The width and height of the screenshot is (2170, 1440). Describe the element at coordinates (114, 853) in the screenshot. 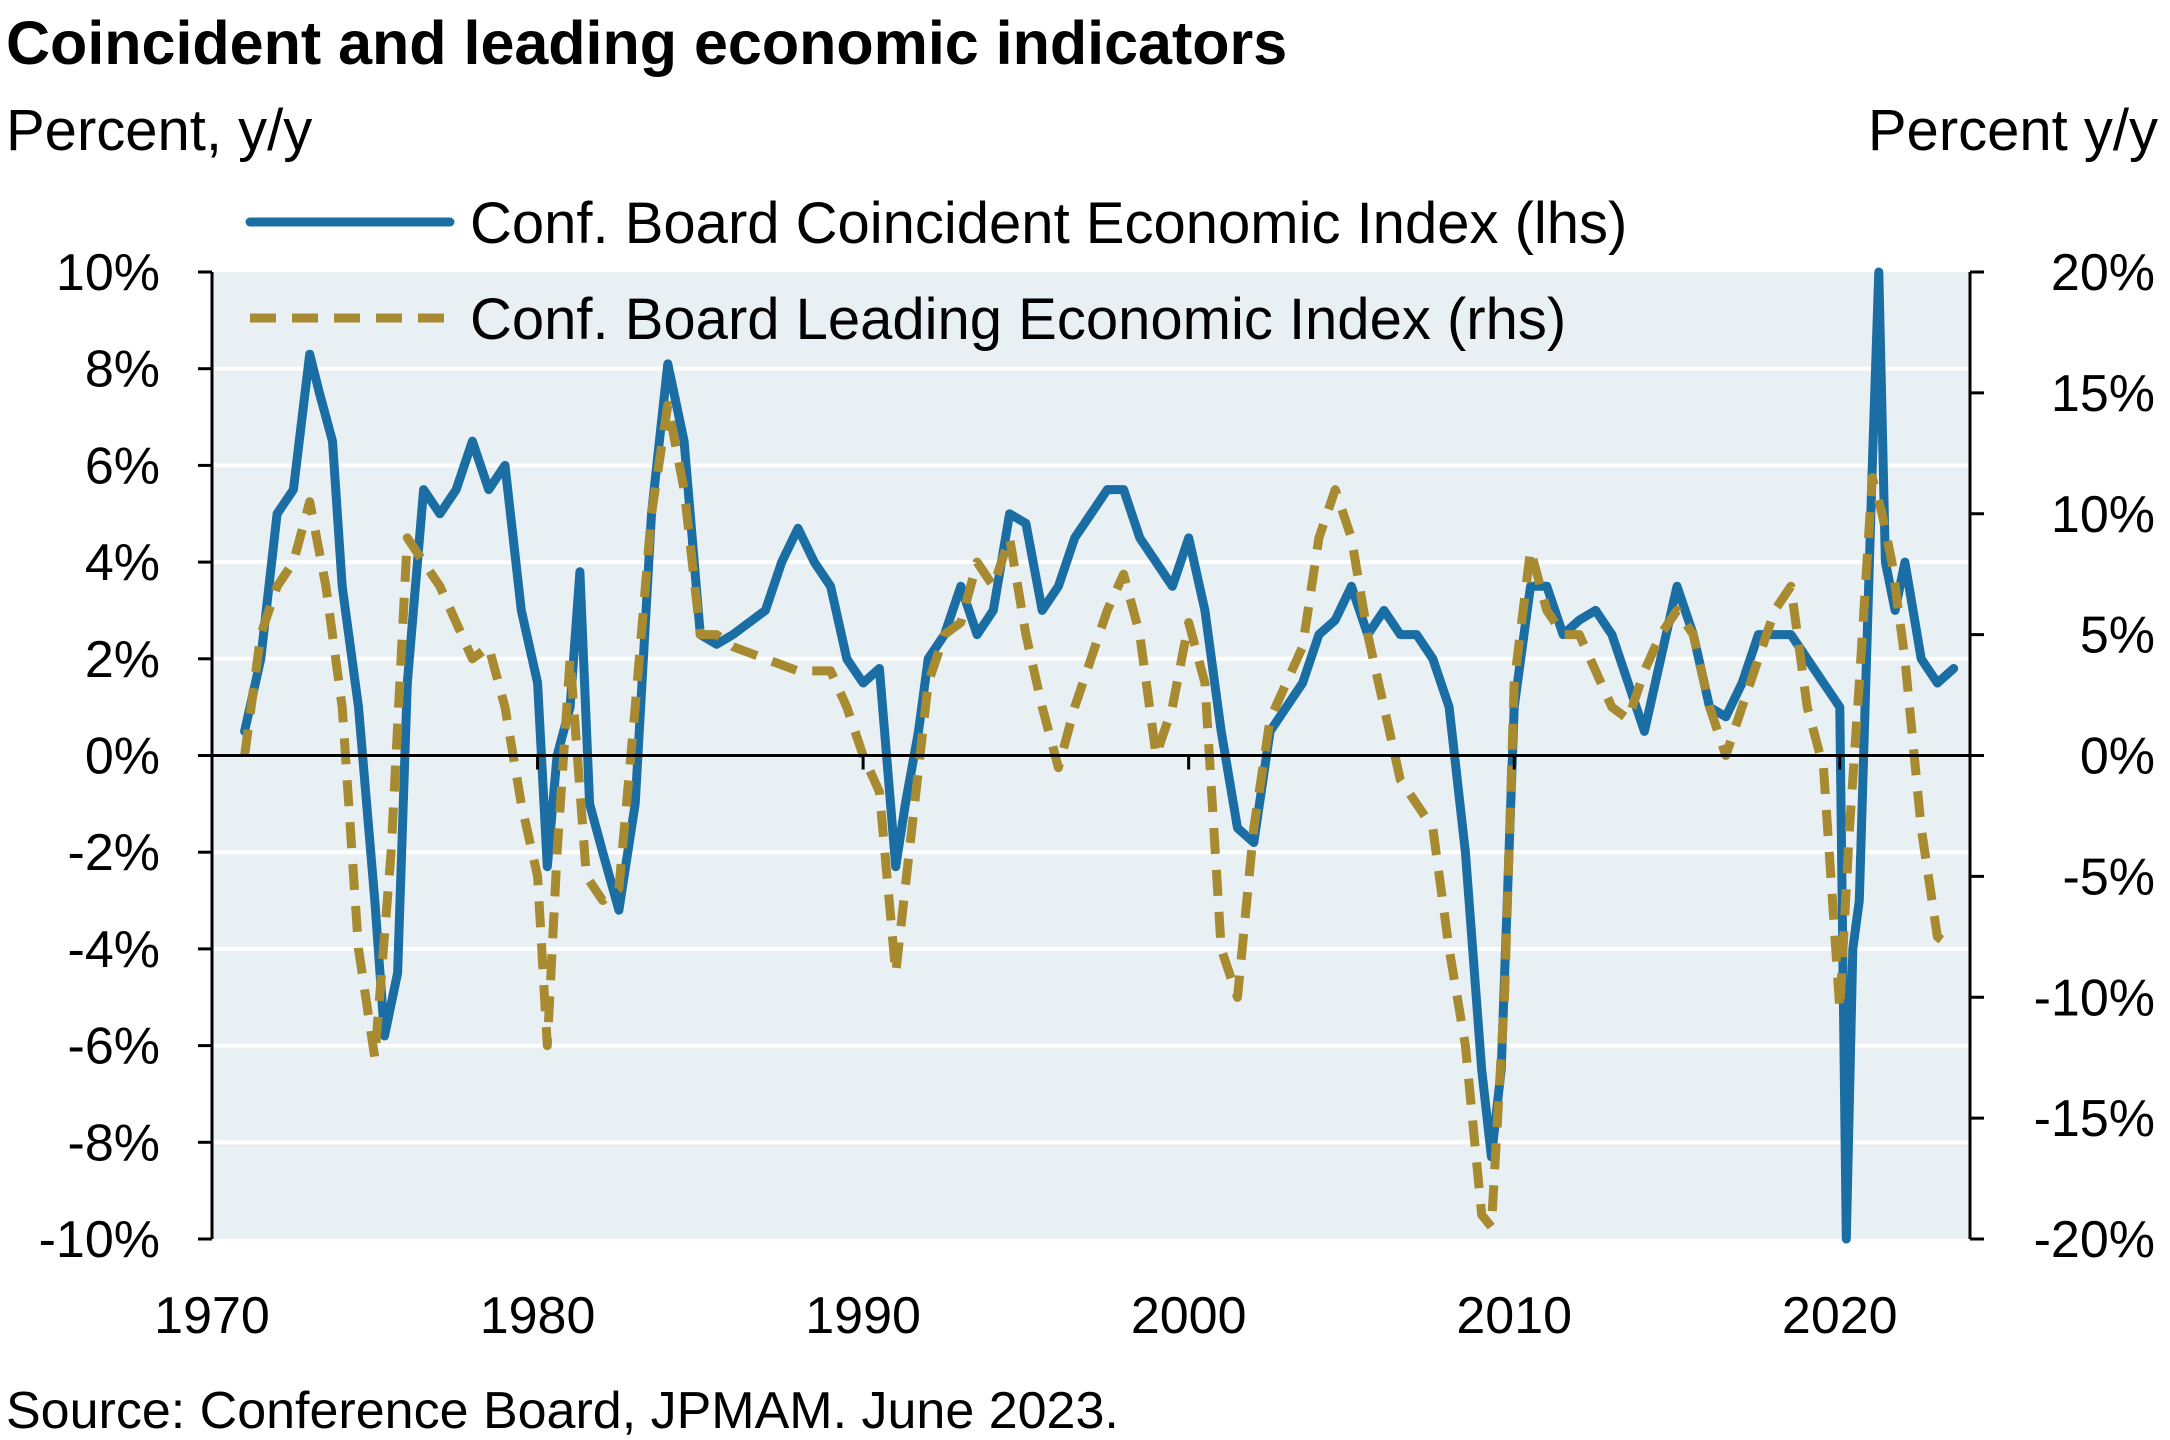

I see `left-tick-label: -2%` at that location.